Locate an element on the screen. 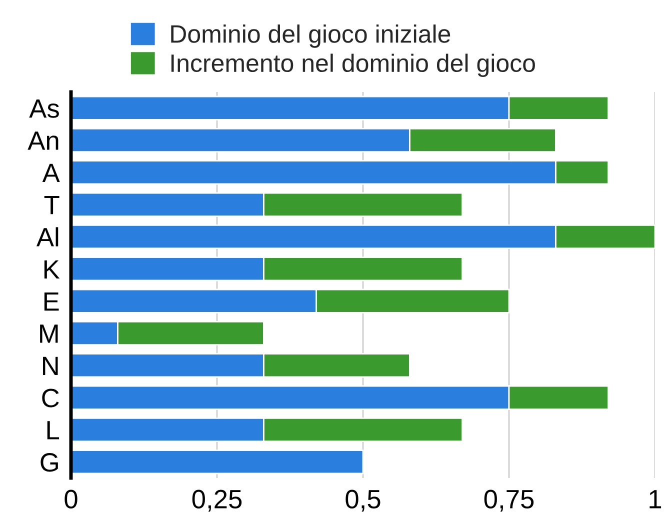  x-tick-label: 1 is located at coordinates (656, 499).